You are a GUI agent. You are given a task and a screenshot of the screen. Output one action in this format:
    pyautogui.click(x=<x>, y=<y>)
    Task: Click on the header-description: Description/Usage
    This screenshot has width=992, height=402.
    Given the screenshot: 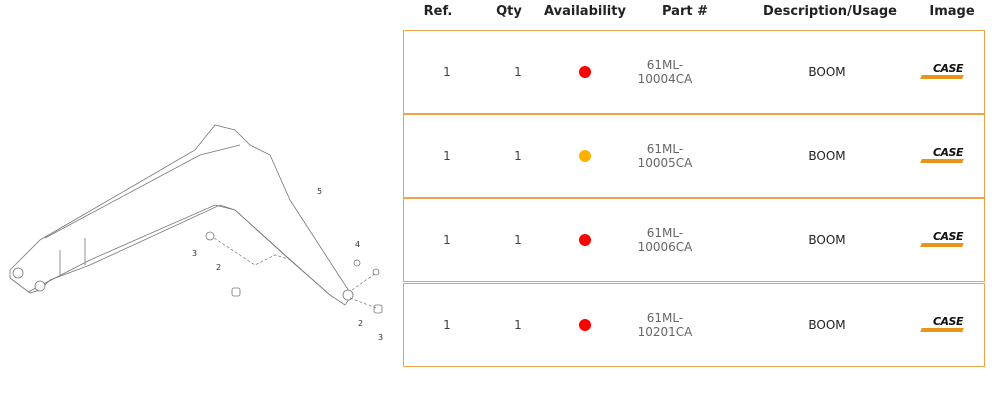 What is the action you would take?
    pyautogui.click(x=830, y=11)
    